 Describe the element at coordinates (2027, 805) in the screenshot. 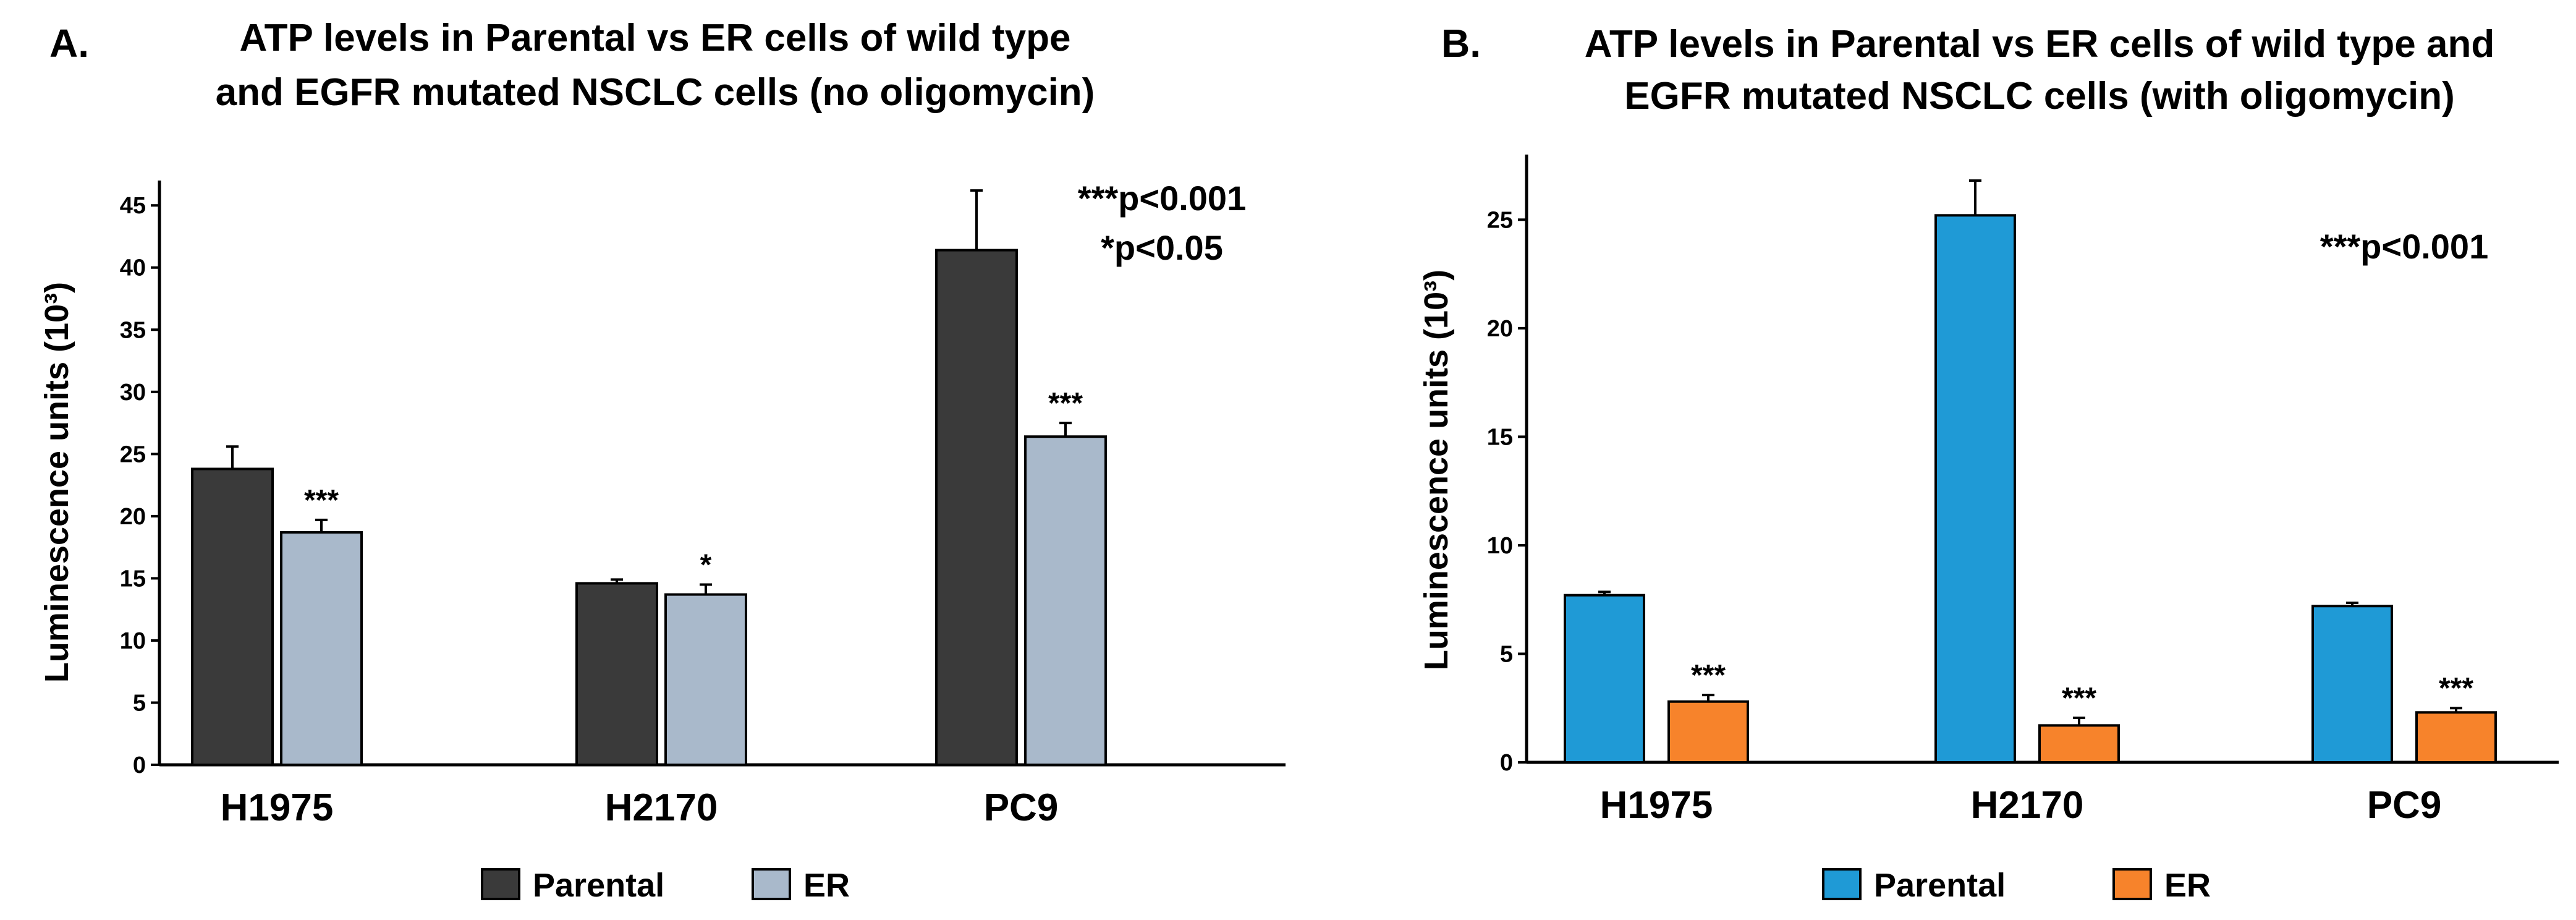

I see `panel-b-category-label: H2170` at that location.